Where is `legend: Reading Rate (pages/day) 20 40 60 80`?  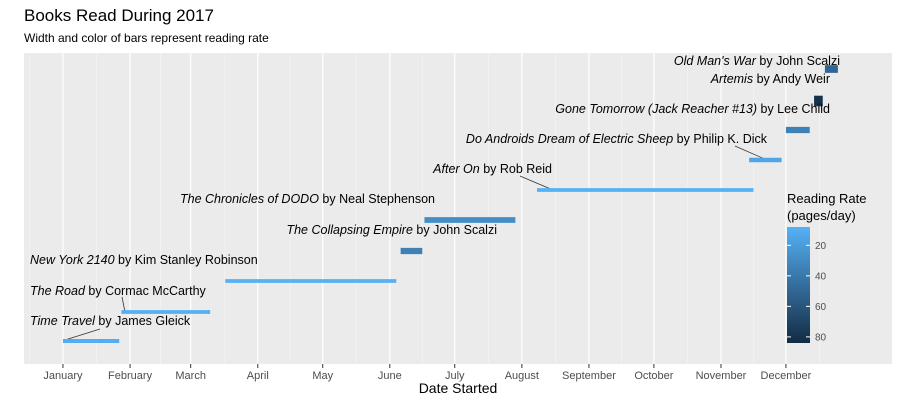
legend: Reading Rate (pages/day) 20 40 60 80 is located at coordinates (827, 267).